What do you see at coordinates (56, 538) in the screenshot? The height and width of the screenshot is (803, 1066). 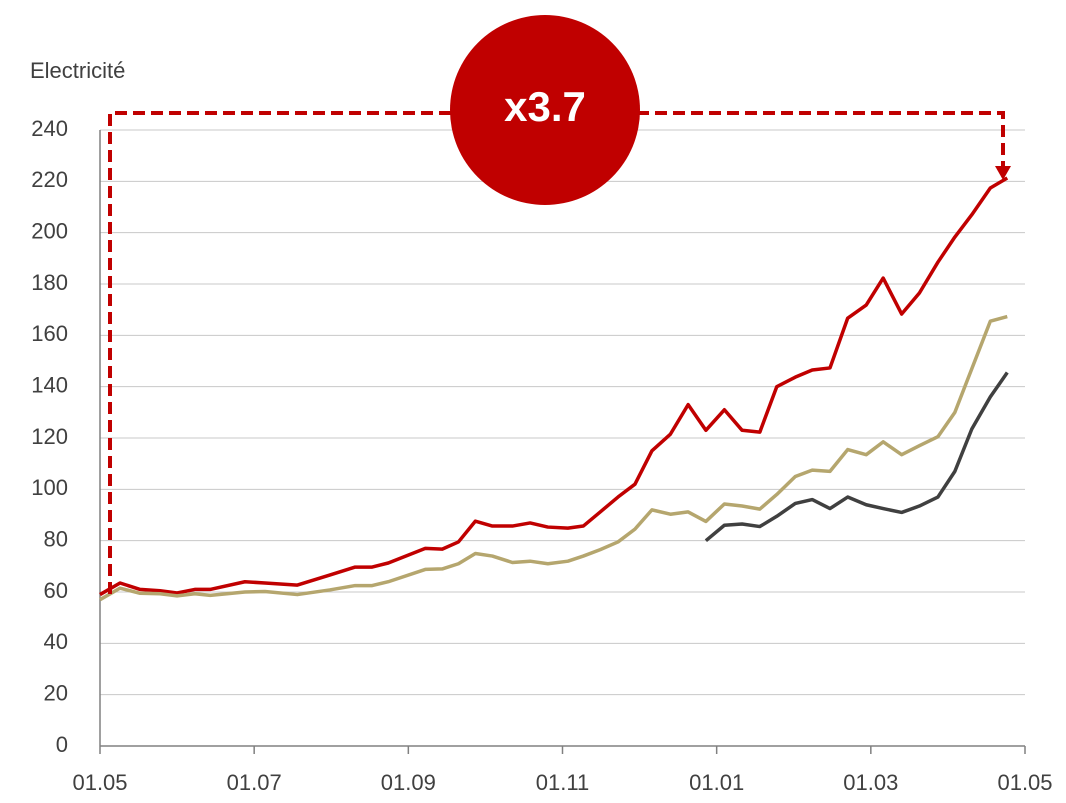 I see `y-tick-label: 80` at bounding box center [56, 538].